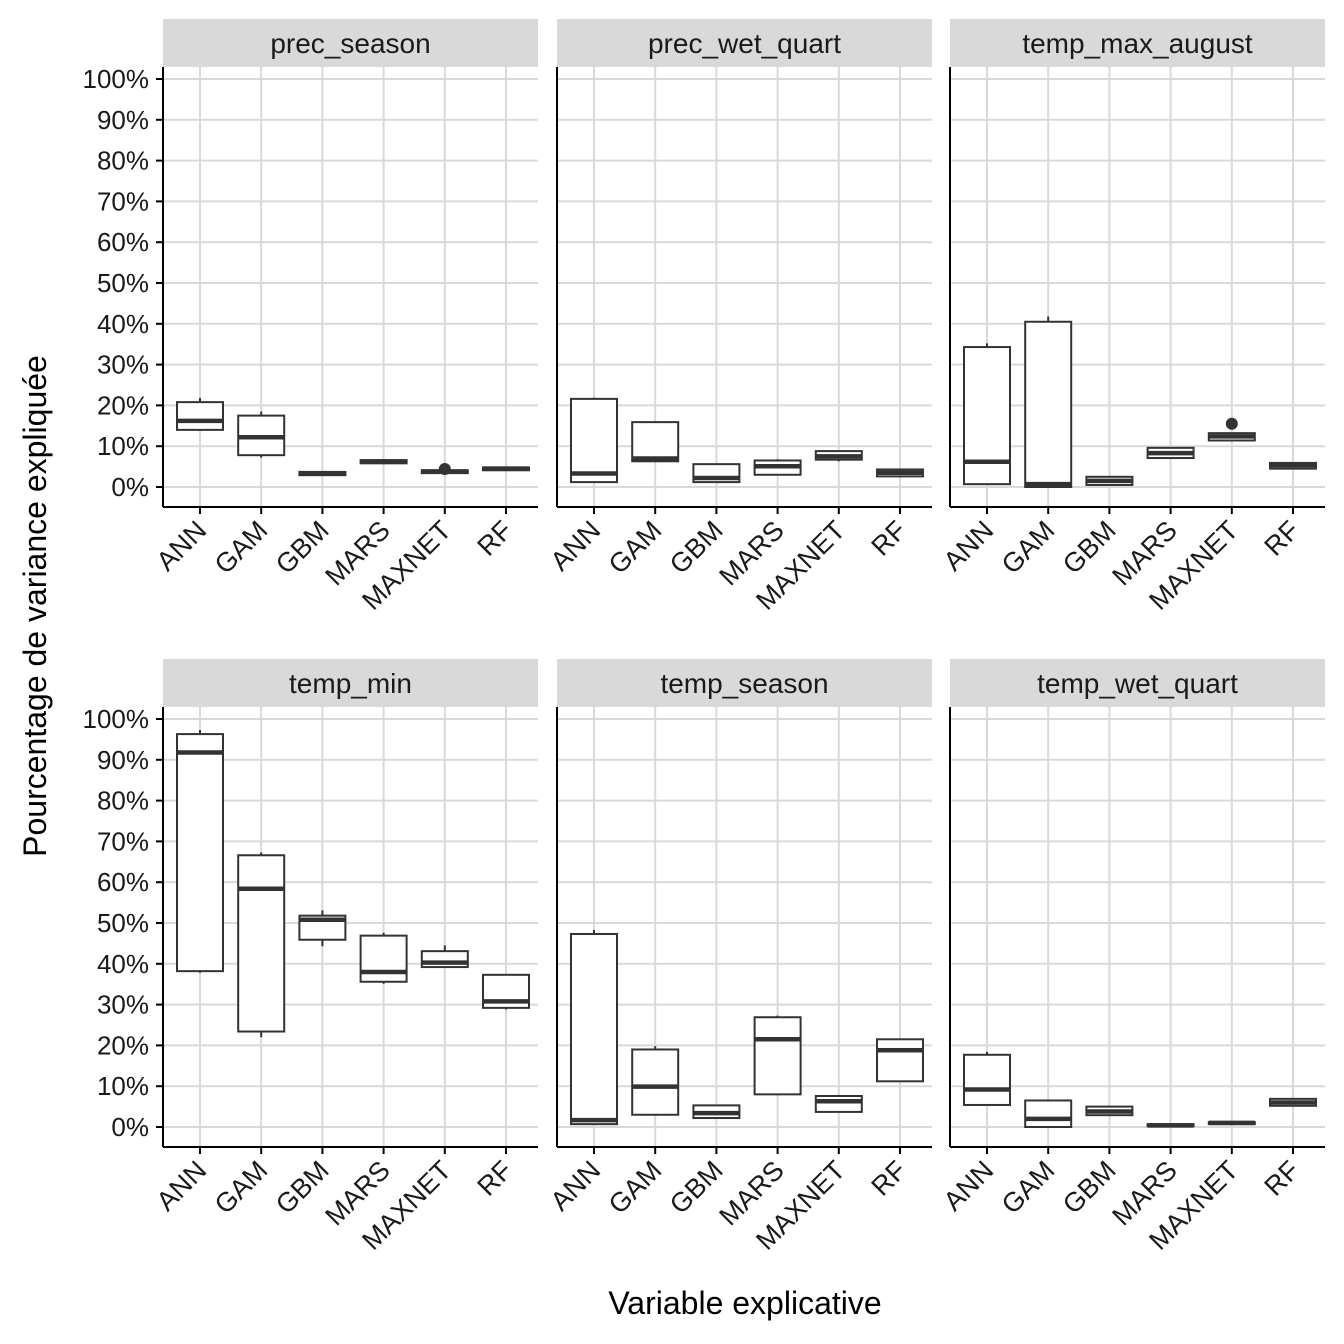 The height and width of the screenshot is (1344, 1344). I want to click on outlier-point, so click(444, 469).